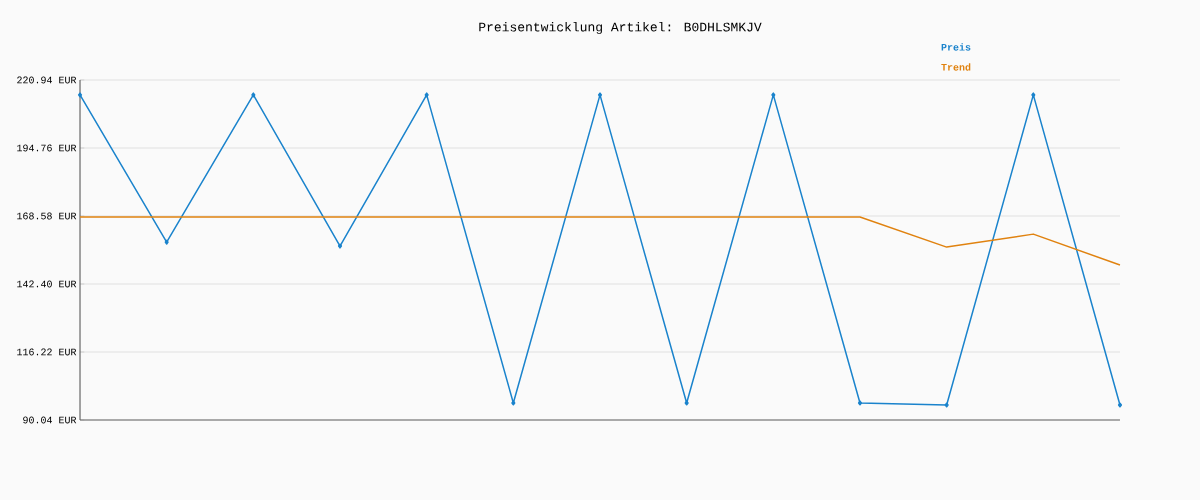  Describe the element at coordinates (47, 148) in the screenshot. I see `y-tick-label: 194.76 EUR` at that location.